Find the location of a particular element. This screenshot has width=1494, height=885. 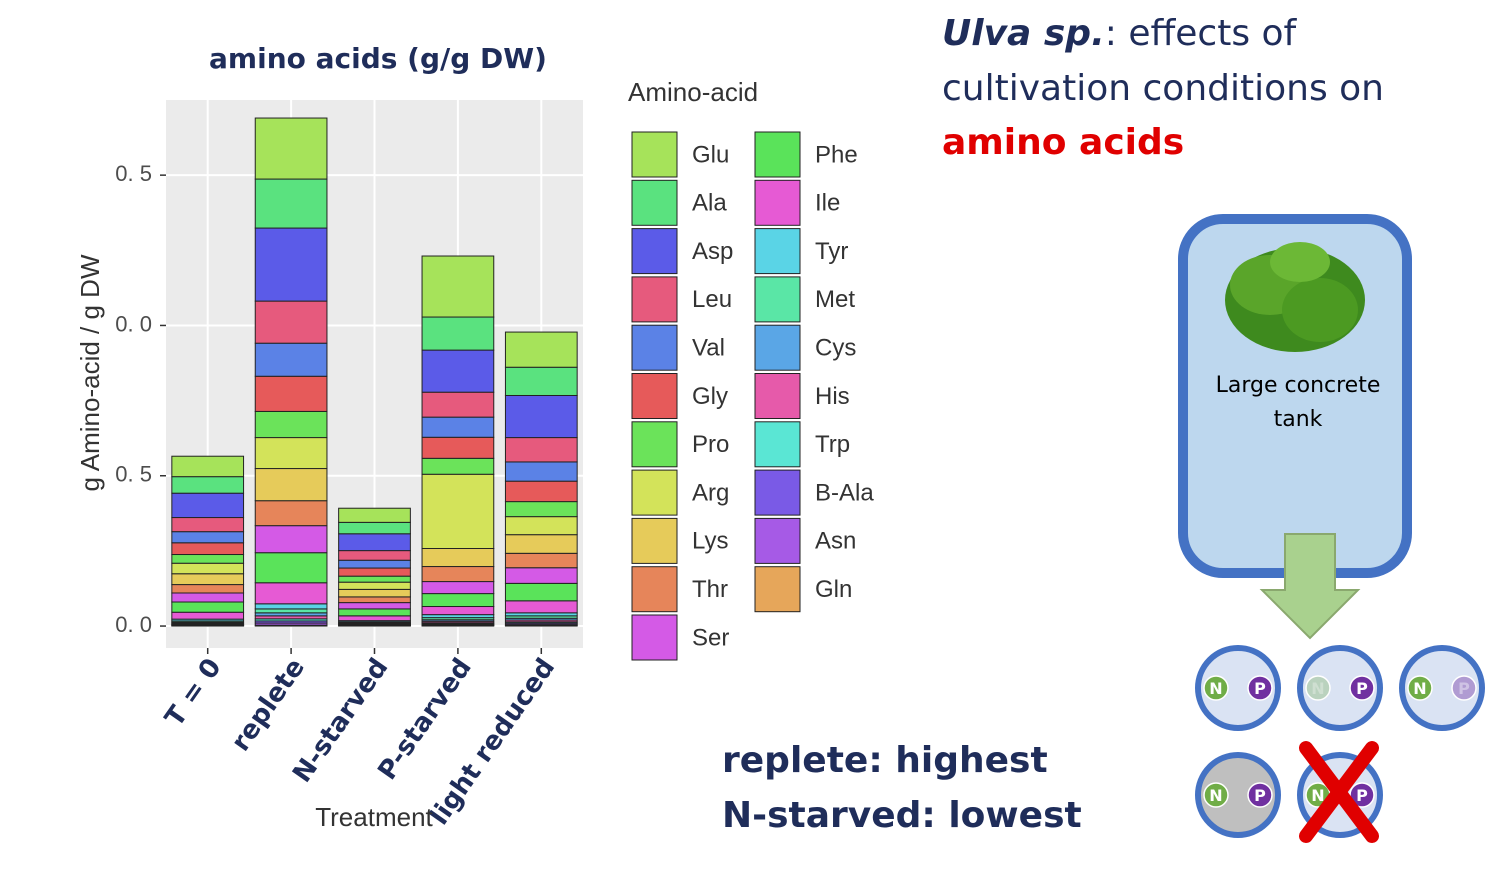

summary: replete: highest is located at coordinates (885, 760).